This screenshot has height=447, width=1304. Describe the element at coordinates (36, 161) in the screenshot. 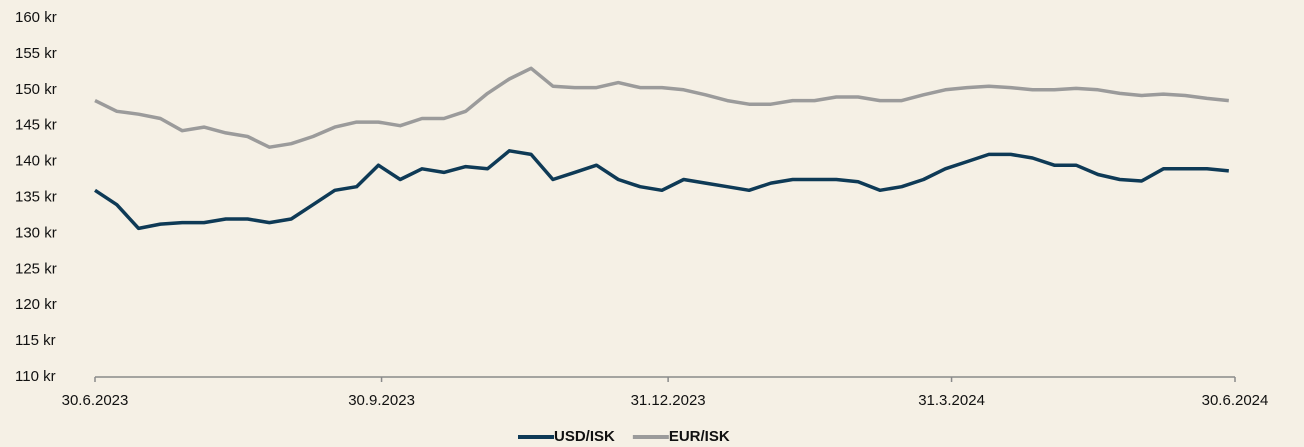

I see `y-tick-label: 140 kr` at that location.